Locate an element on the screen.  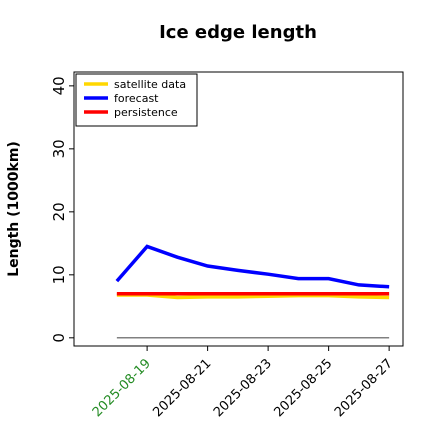
x-tick-label: 2025-08-27 is located at coordinates (364, 388).